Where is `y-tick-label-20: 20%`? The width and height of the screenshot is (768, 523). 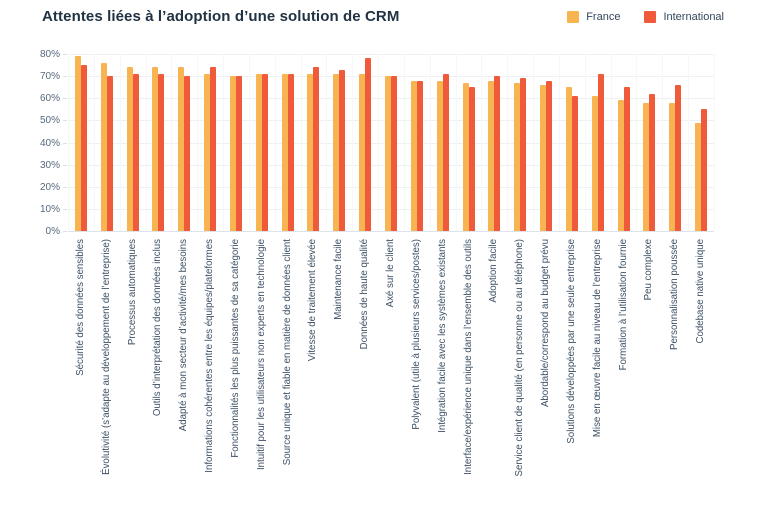
y-tick-label-20: 20% is located at coordinates (49, 187).